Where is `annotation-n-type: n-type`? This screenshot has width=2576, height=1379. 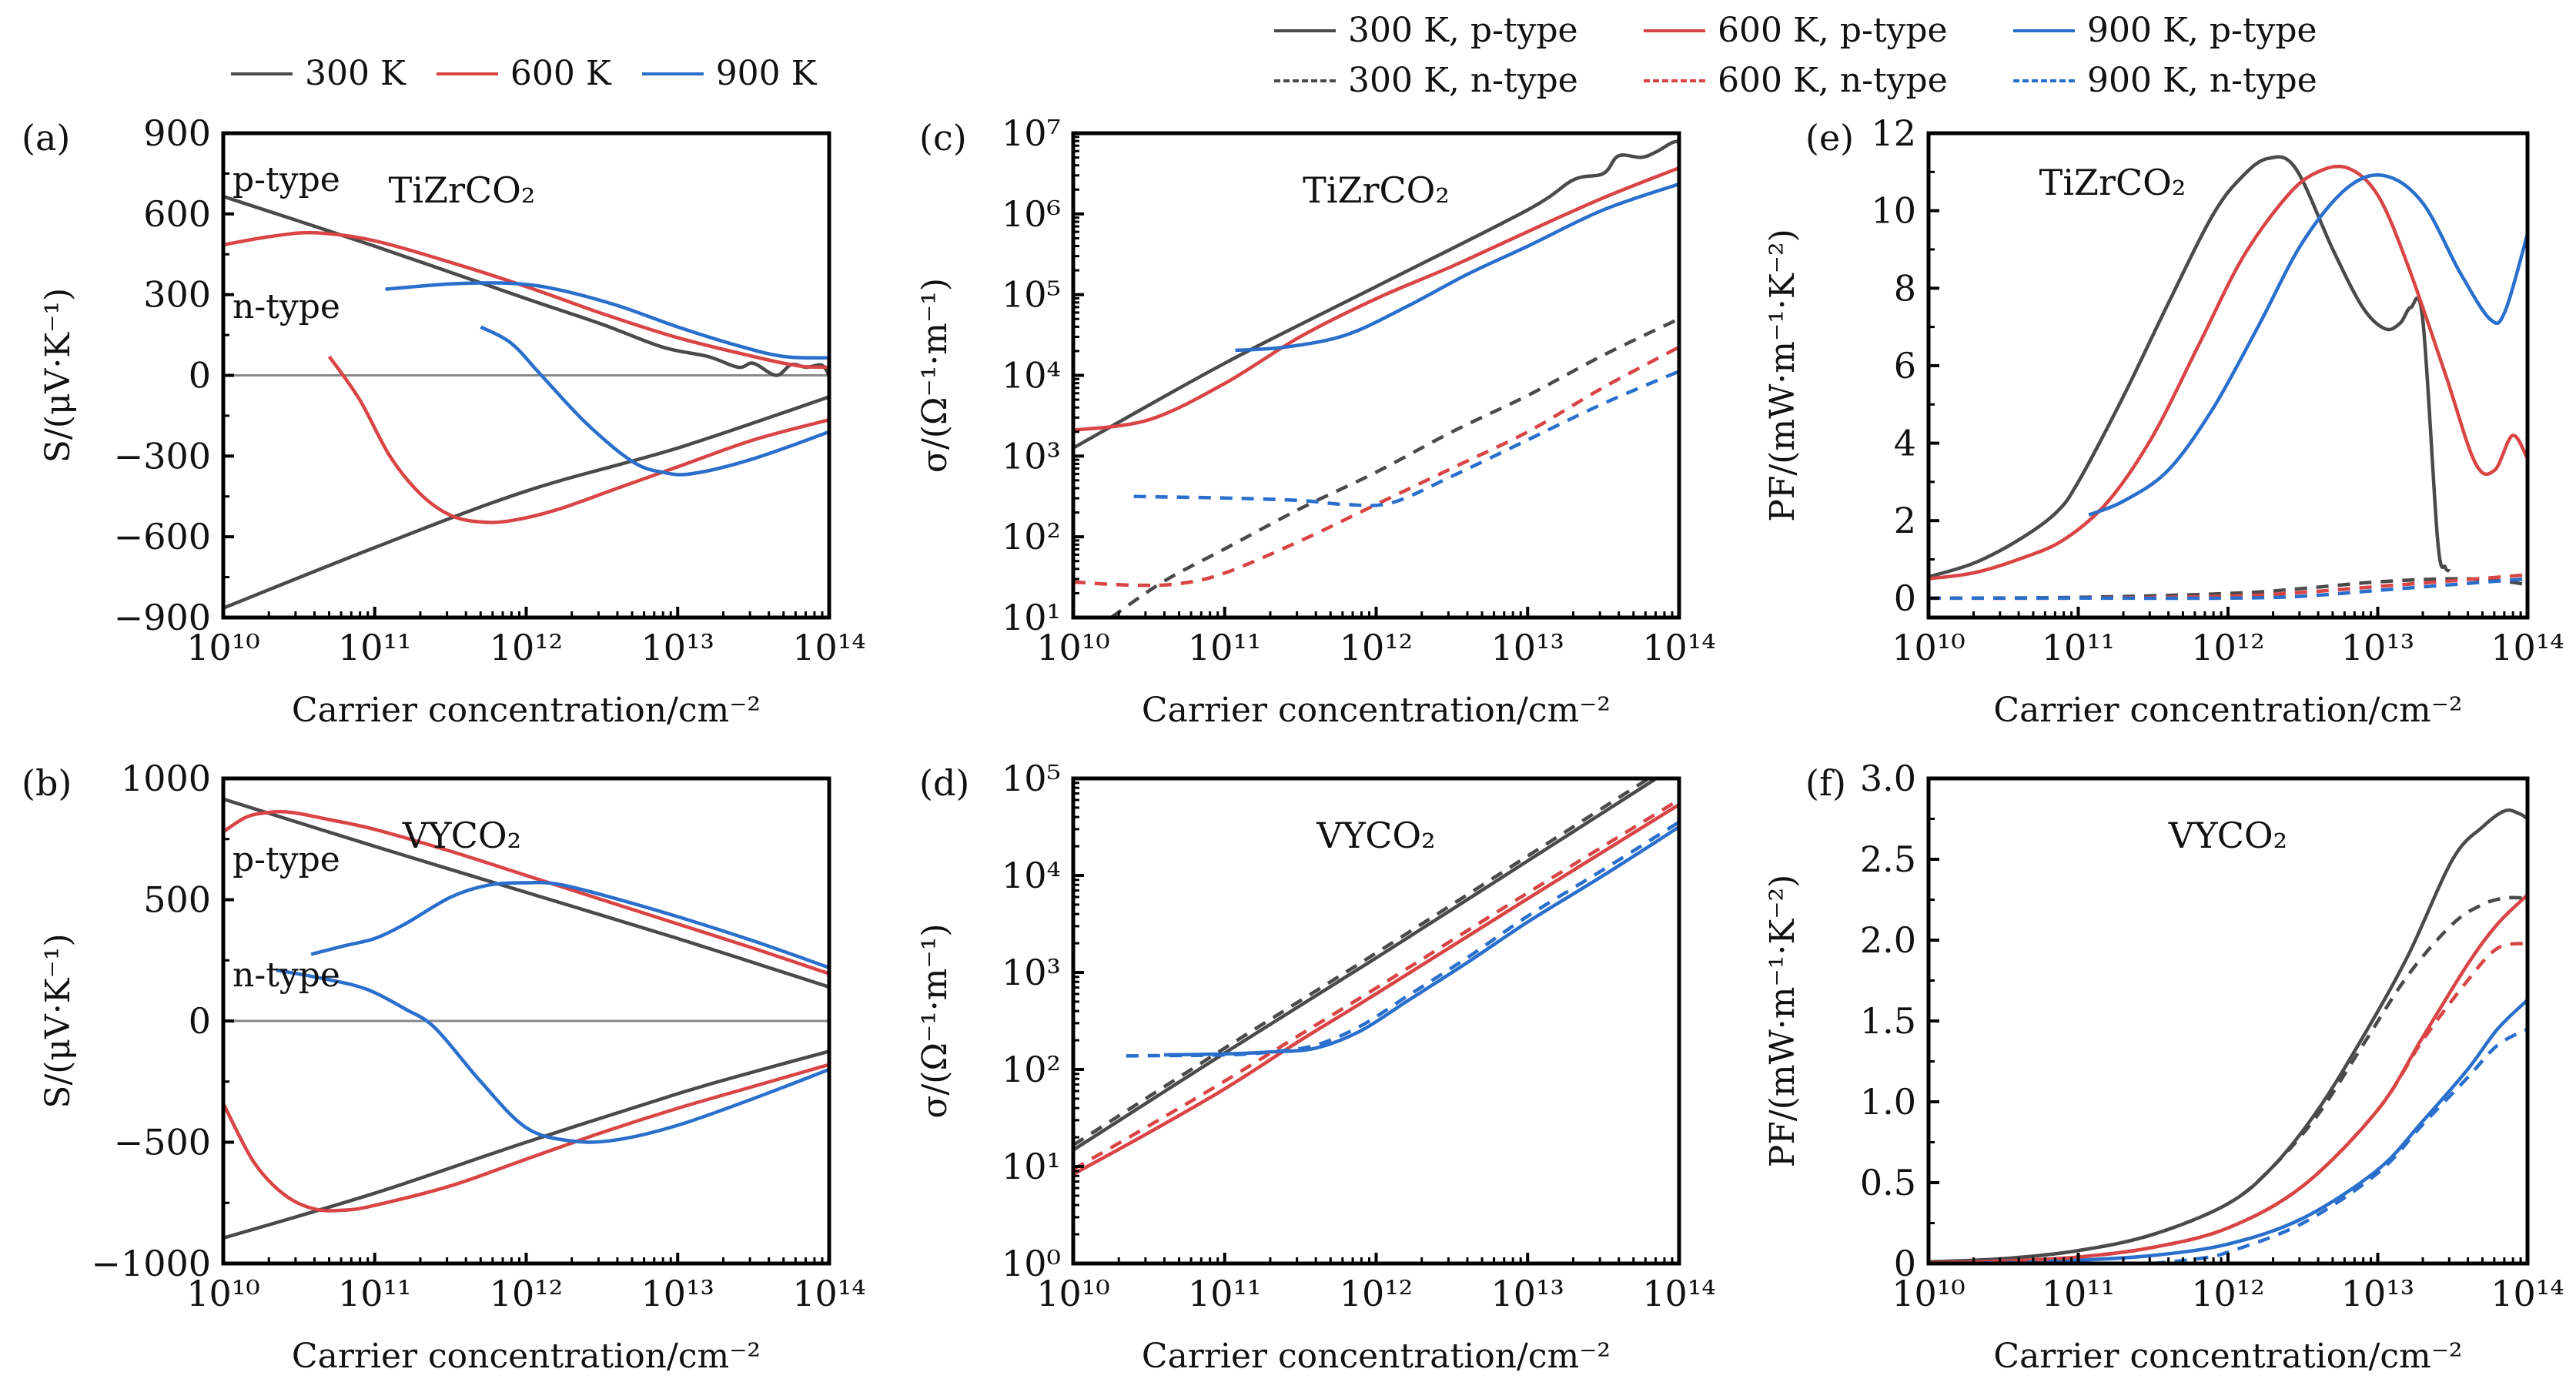
annotation-n-type: n-type is located at coordinates (286, 975).